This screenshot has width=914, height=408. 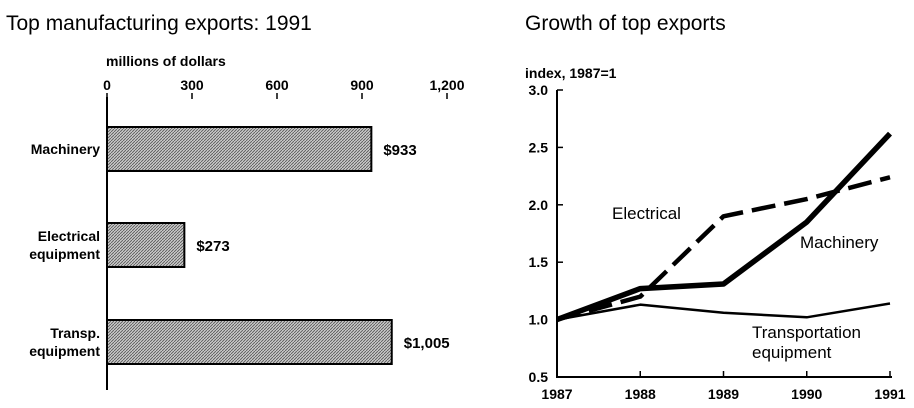 I want to click on series-label: Transportation, so click(x=806, y=332).